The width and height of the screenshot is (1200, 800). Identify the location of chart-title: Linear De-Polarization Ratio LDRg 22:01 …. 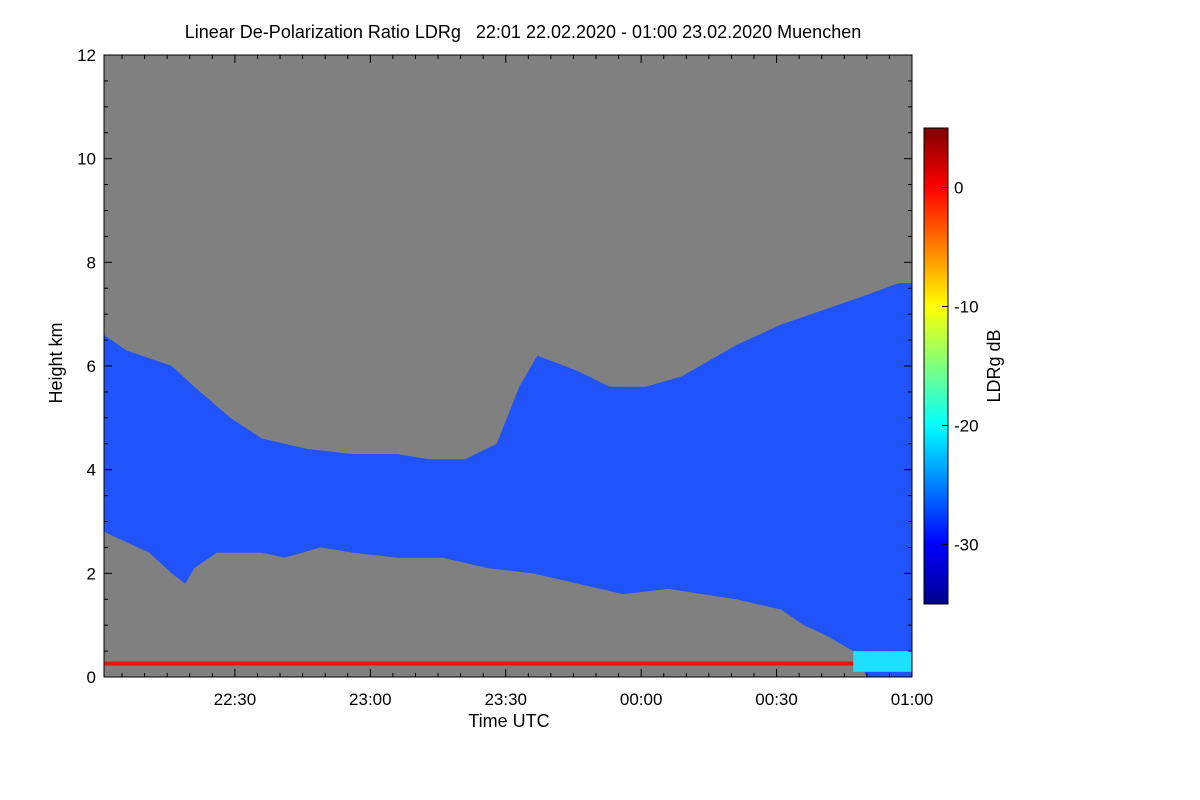
(523, 32).